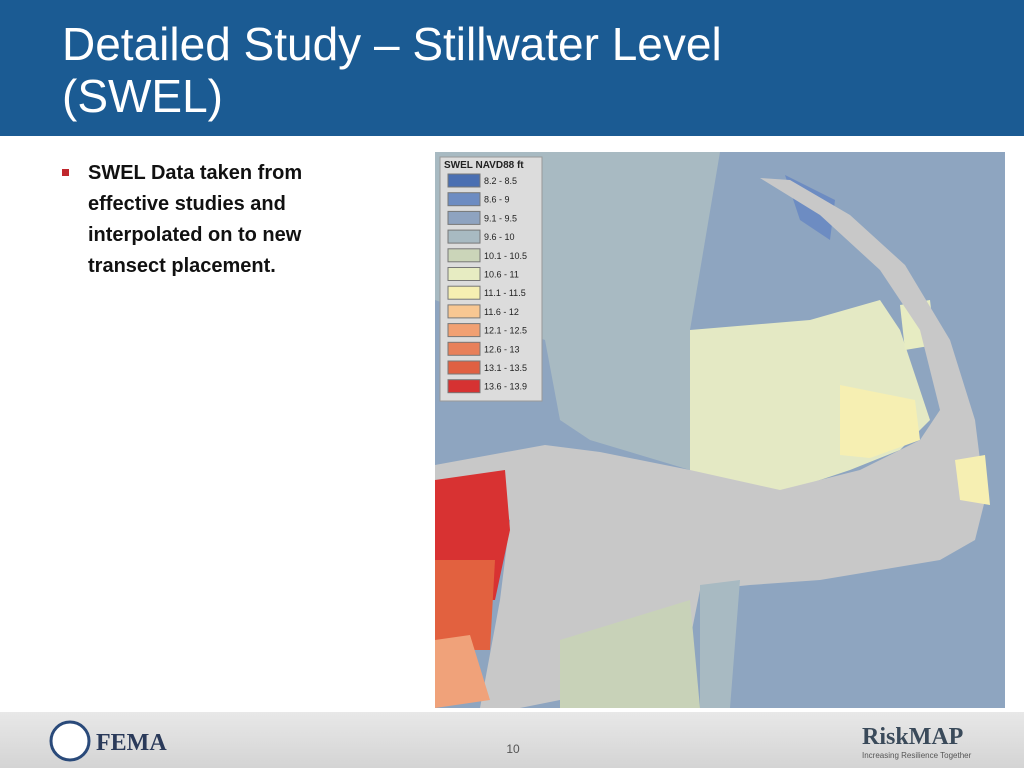 The image size is (1024, 773). What do you see at coordinates (392, 44) in the screenshot?
I see `title: Detailed Study – Stillwater Level` at bounding box center [392, 44].